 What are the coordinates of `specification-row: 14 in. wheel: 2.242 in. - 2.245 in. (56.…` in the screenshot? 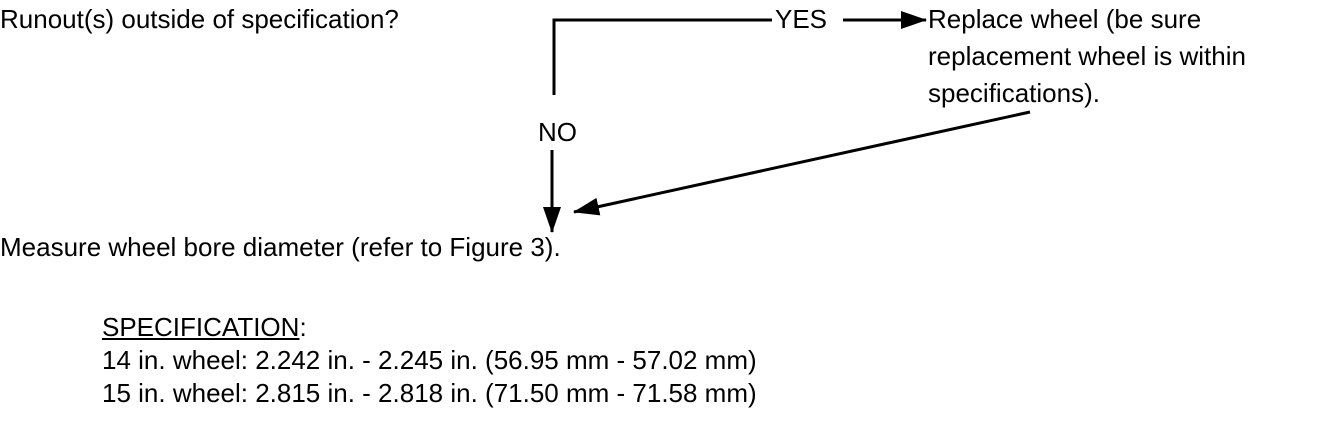 It's located at (429, 360).